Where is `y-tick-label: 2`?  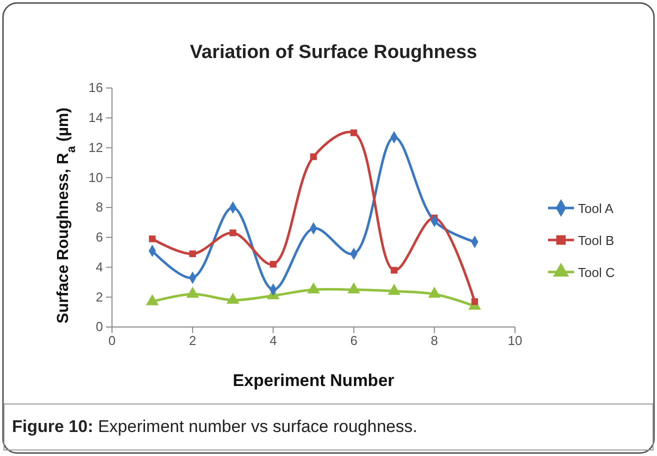 y-tick-label: 2 is located at coordinates (99, 296).